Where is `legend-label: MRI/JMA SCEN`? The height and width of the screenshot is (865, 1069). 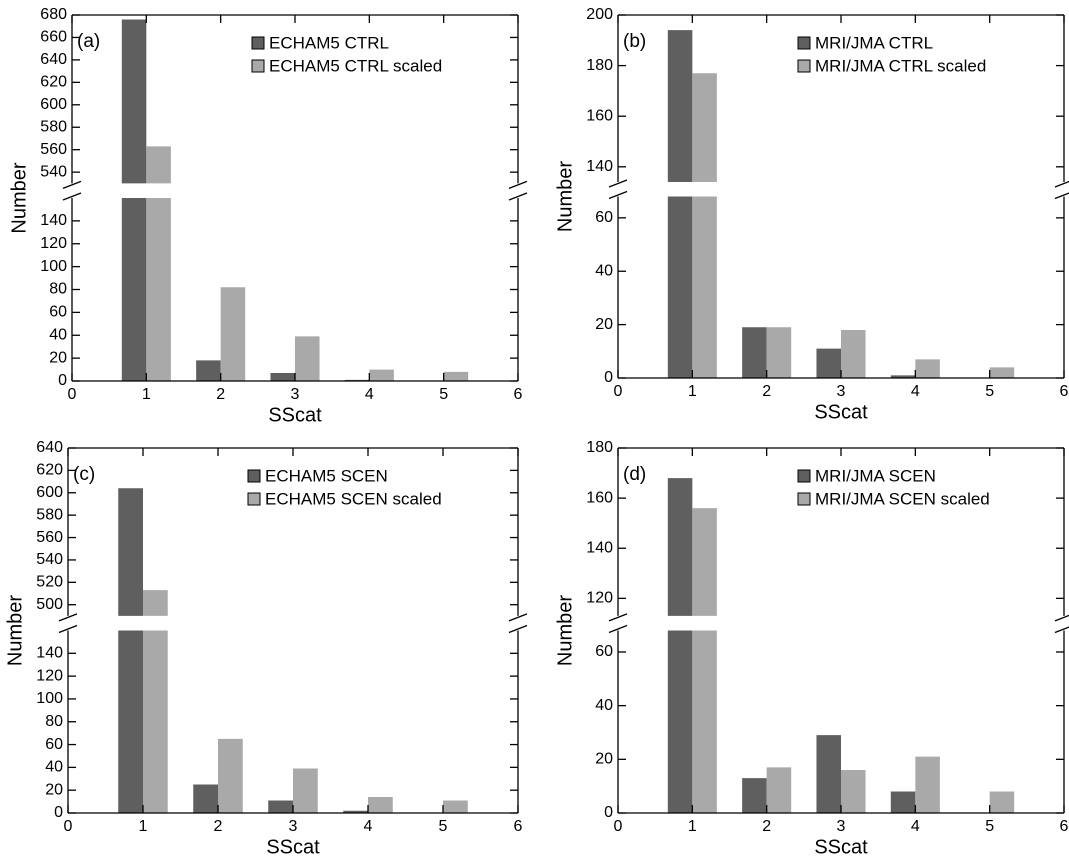 legend-label: MRI/JMA SCEN is located at coordinates (875, 475).